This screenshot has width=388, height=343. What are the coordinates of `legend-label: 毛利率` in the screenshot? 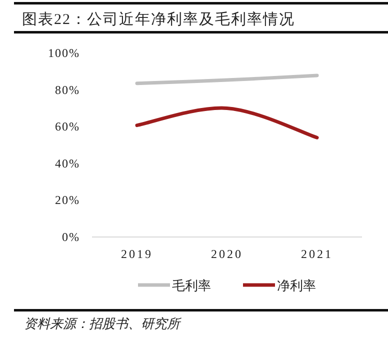 It's located at (191, 285).